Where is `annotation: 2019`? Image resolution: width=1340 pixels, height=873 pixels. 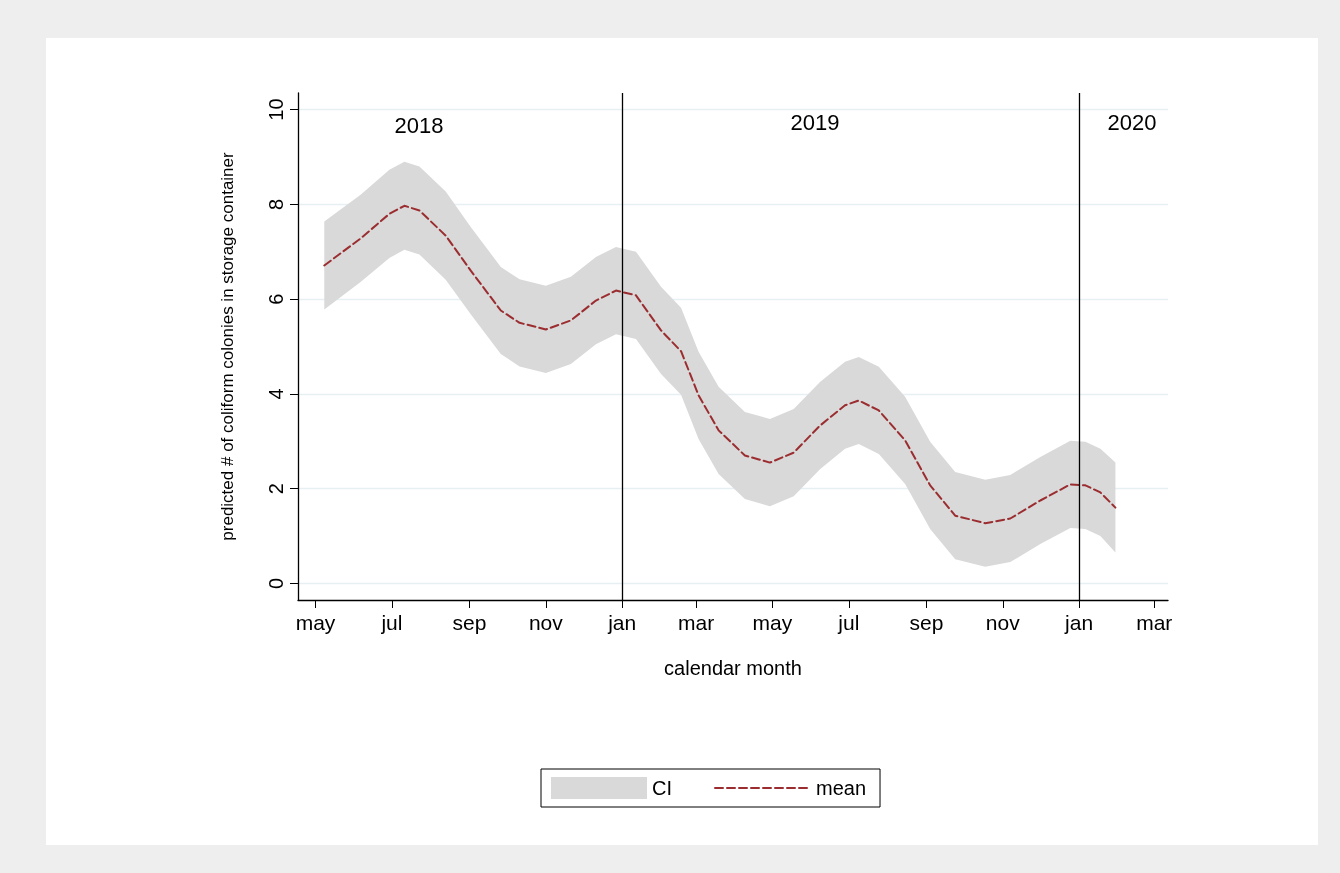 annotation: 2019 is located at coordinates (815, 122).